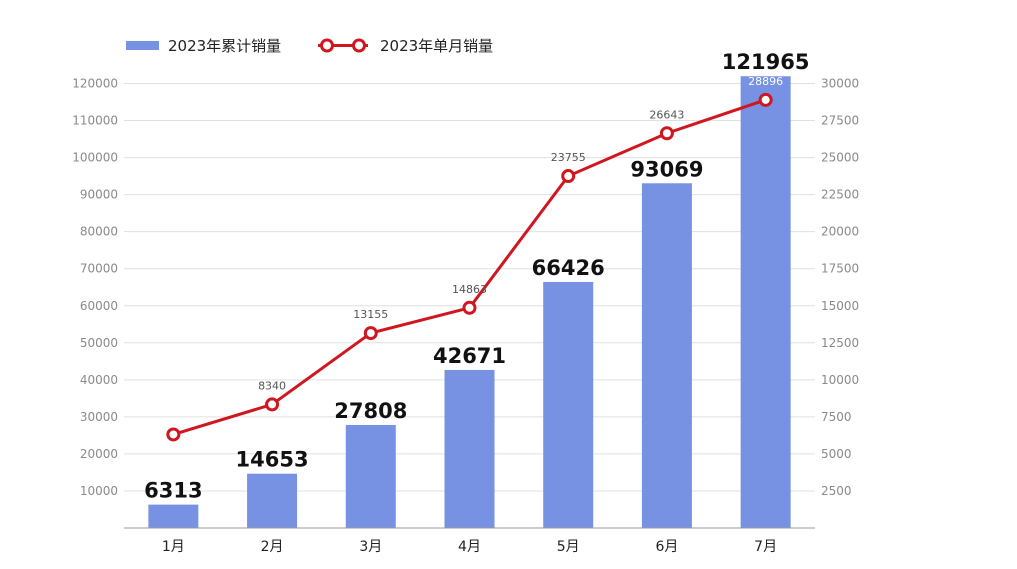  I want to click on y-right-tick-label: 27500, so click(840, 121).